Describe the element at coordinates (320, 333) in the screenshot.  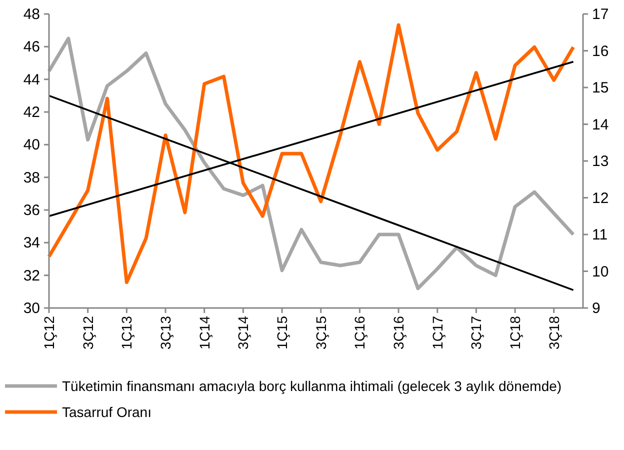
I see `x-tick-label: 3Ç15` at that location.